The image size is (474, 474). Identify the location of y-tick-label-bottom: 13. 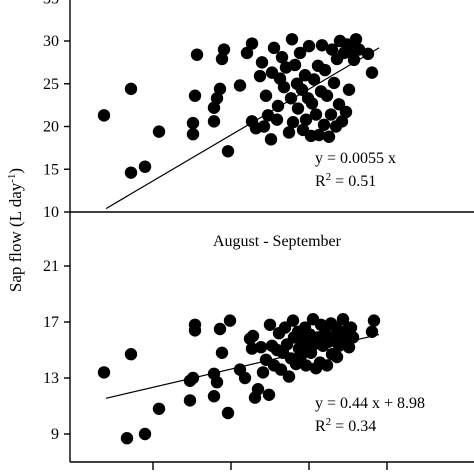
(51, 378).